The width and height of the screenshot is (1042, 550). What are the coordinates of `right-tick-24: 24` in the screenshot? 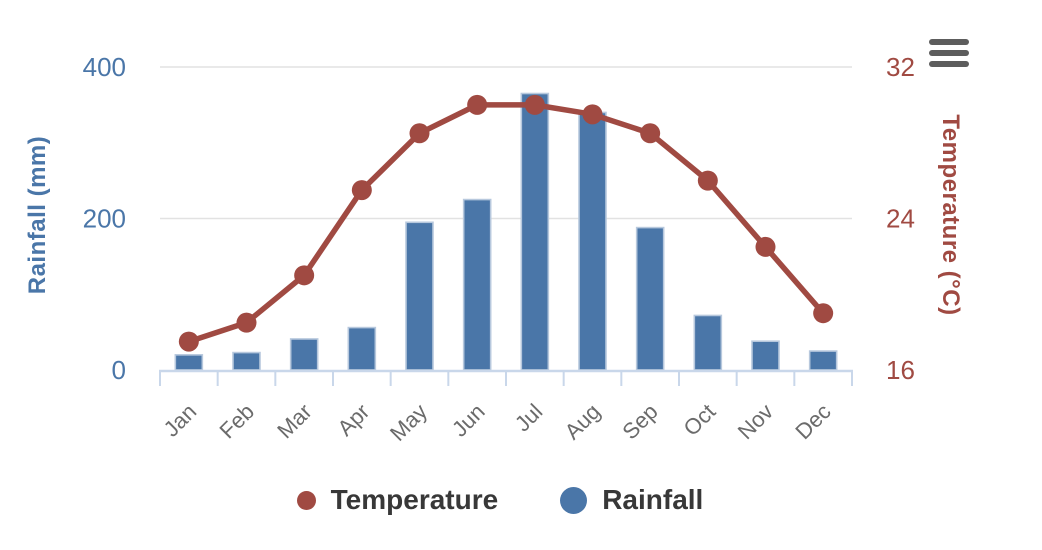 It's located at (900, 219).